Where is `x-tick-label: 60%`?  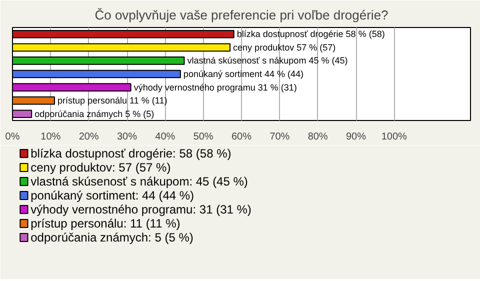
x-tick-label: 60% is located at coordinates (241, 137).